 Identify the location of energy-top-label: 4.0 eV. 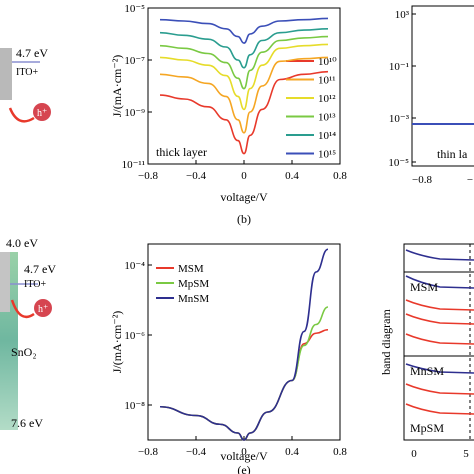
(22, 243).